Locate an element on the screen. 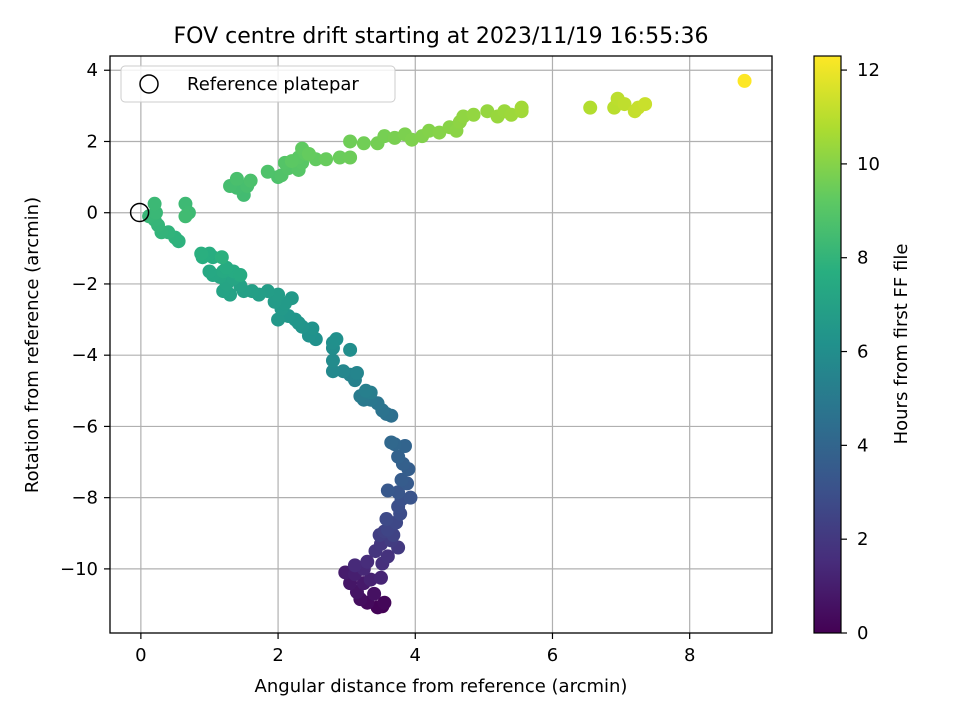 The height and width of the screenshot is (724, 960). colorbar-tick-label: 8 is located at coordinates (862, 258).